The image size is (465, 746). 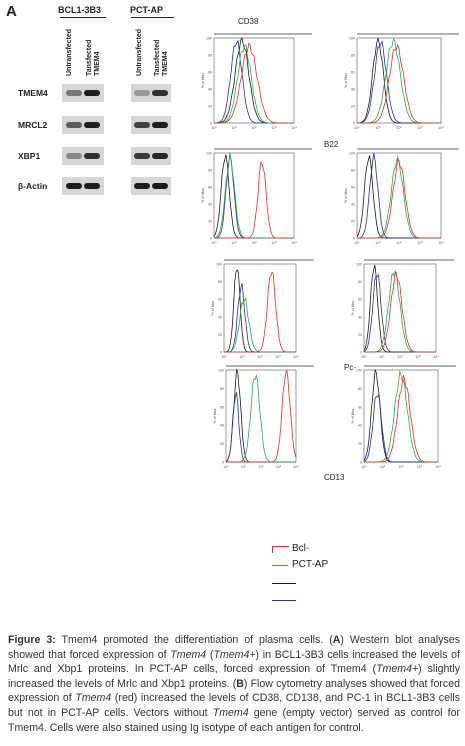 What do you see at coordinates (93, 698) in the screenshot?
I see `caption-gene: Tmem4` at bounding box center [93, 698].